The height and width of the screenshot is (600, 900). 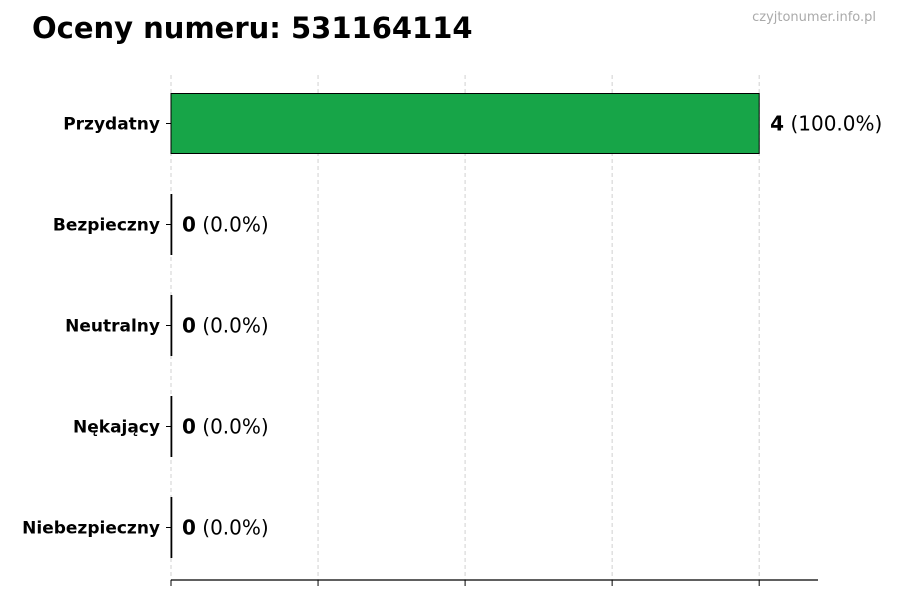 What do you see at coordinates (91, 529) in the screenshot?
I see `y-tick-label: Niebezpieczny` at bounding box center [91, 529].